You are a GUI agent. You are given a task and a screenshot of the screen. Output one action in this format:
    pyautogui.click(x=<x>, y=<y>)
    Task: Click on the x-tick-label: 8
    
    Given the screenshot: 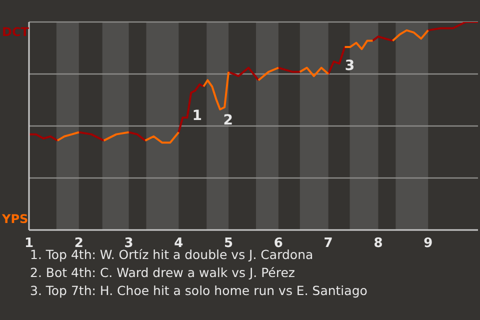 What is the action you would take?
    pyautogui.click(x=378, y=244)
    